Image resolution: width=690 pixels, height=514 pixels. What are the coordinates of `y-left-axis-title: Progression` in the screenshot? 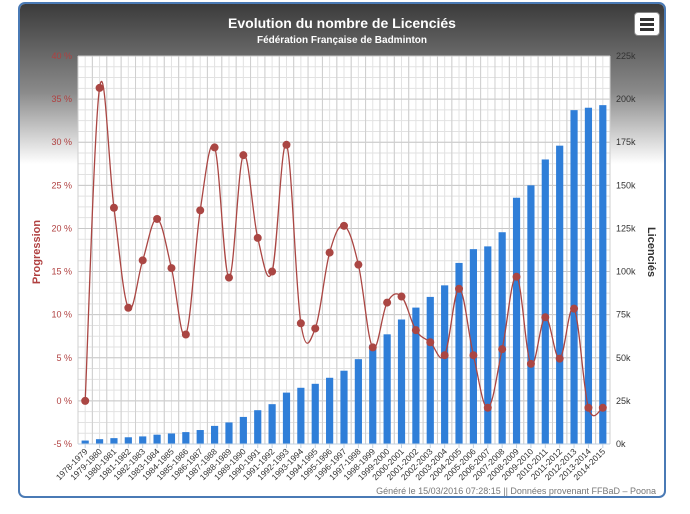 It's located at (37, 252).